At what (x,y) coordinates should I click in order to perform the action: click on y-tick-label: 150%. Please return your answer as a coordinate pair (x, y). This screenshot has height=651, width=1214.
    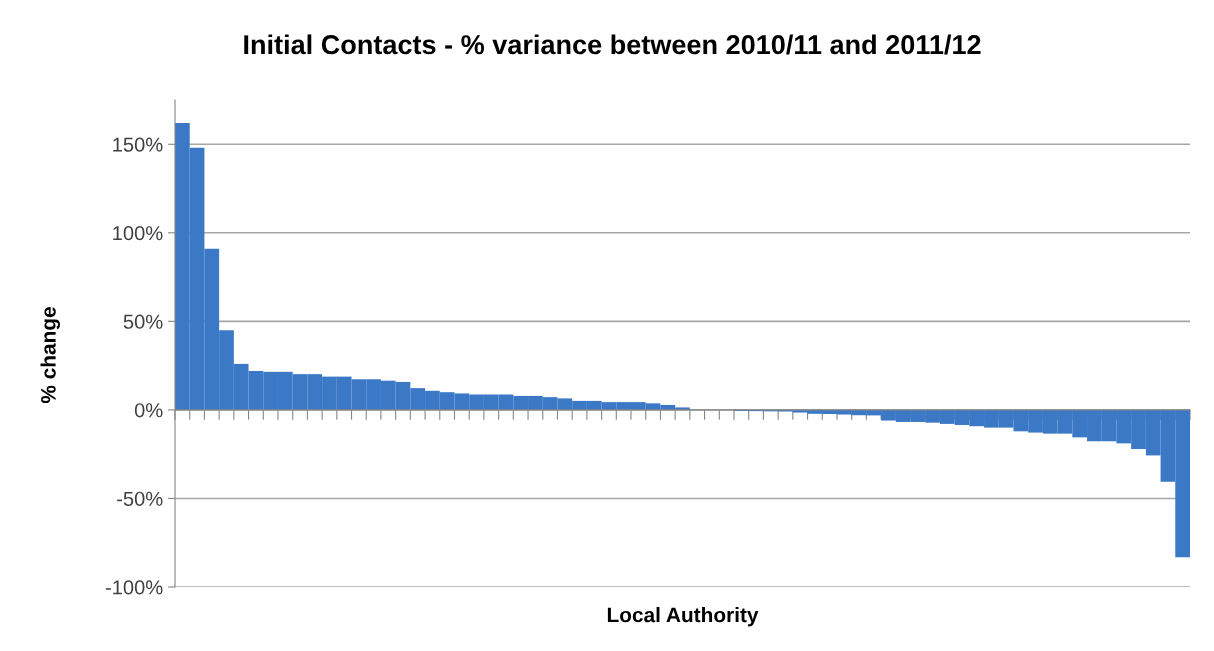
    Looking at the image, I should click on (138, 144).